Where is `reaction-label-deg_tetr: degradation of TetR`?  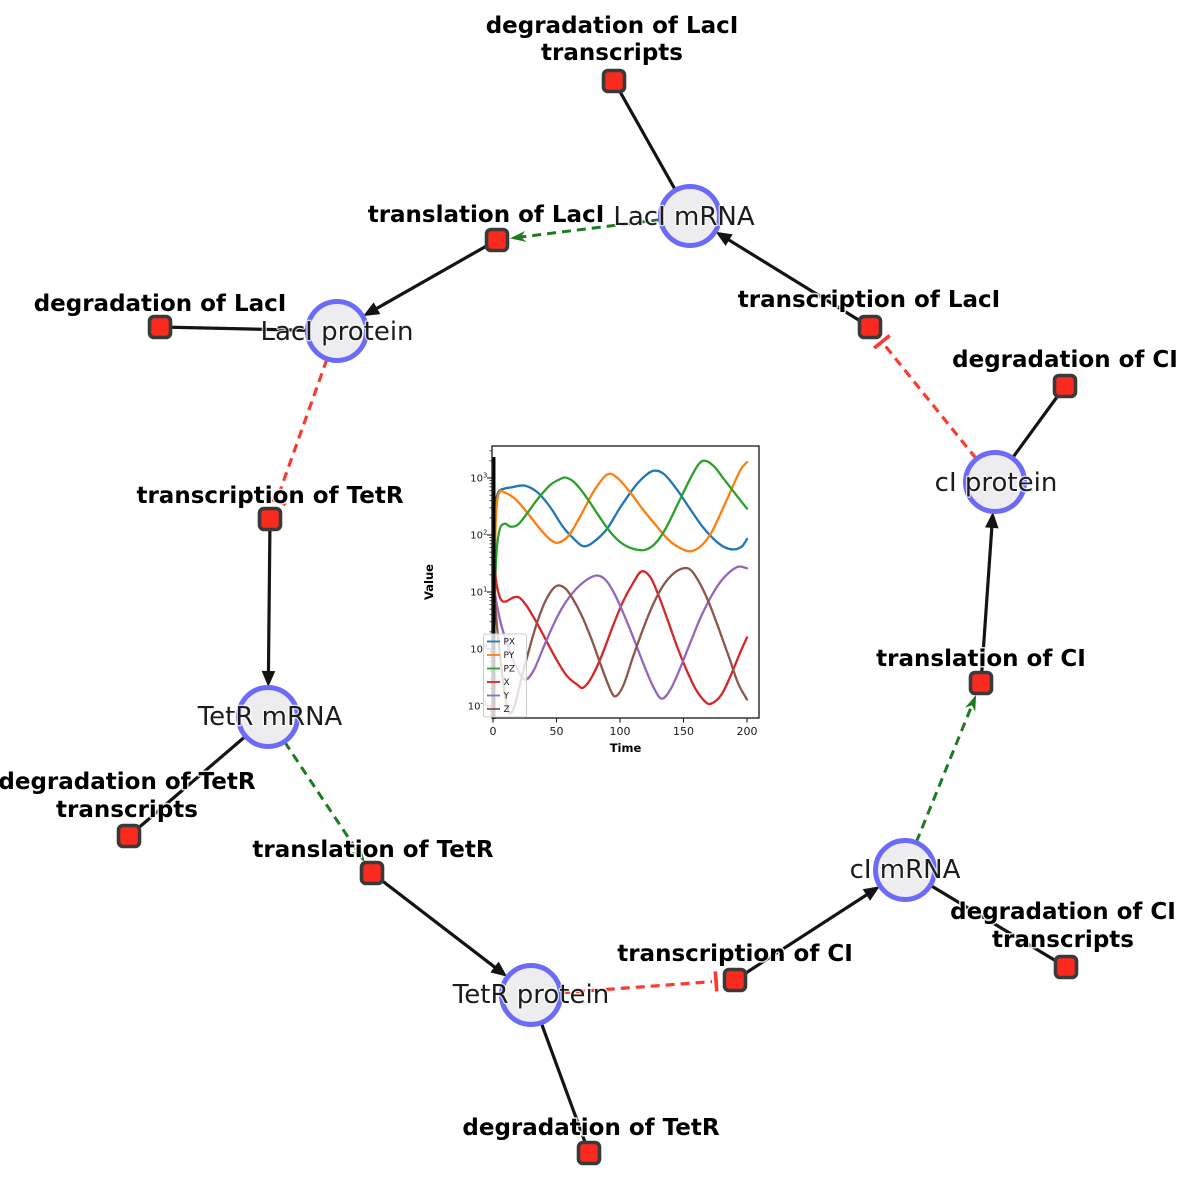
reaction-label-deg_tetr: degradation of TetR is located at coordinates (590, 1128).